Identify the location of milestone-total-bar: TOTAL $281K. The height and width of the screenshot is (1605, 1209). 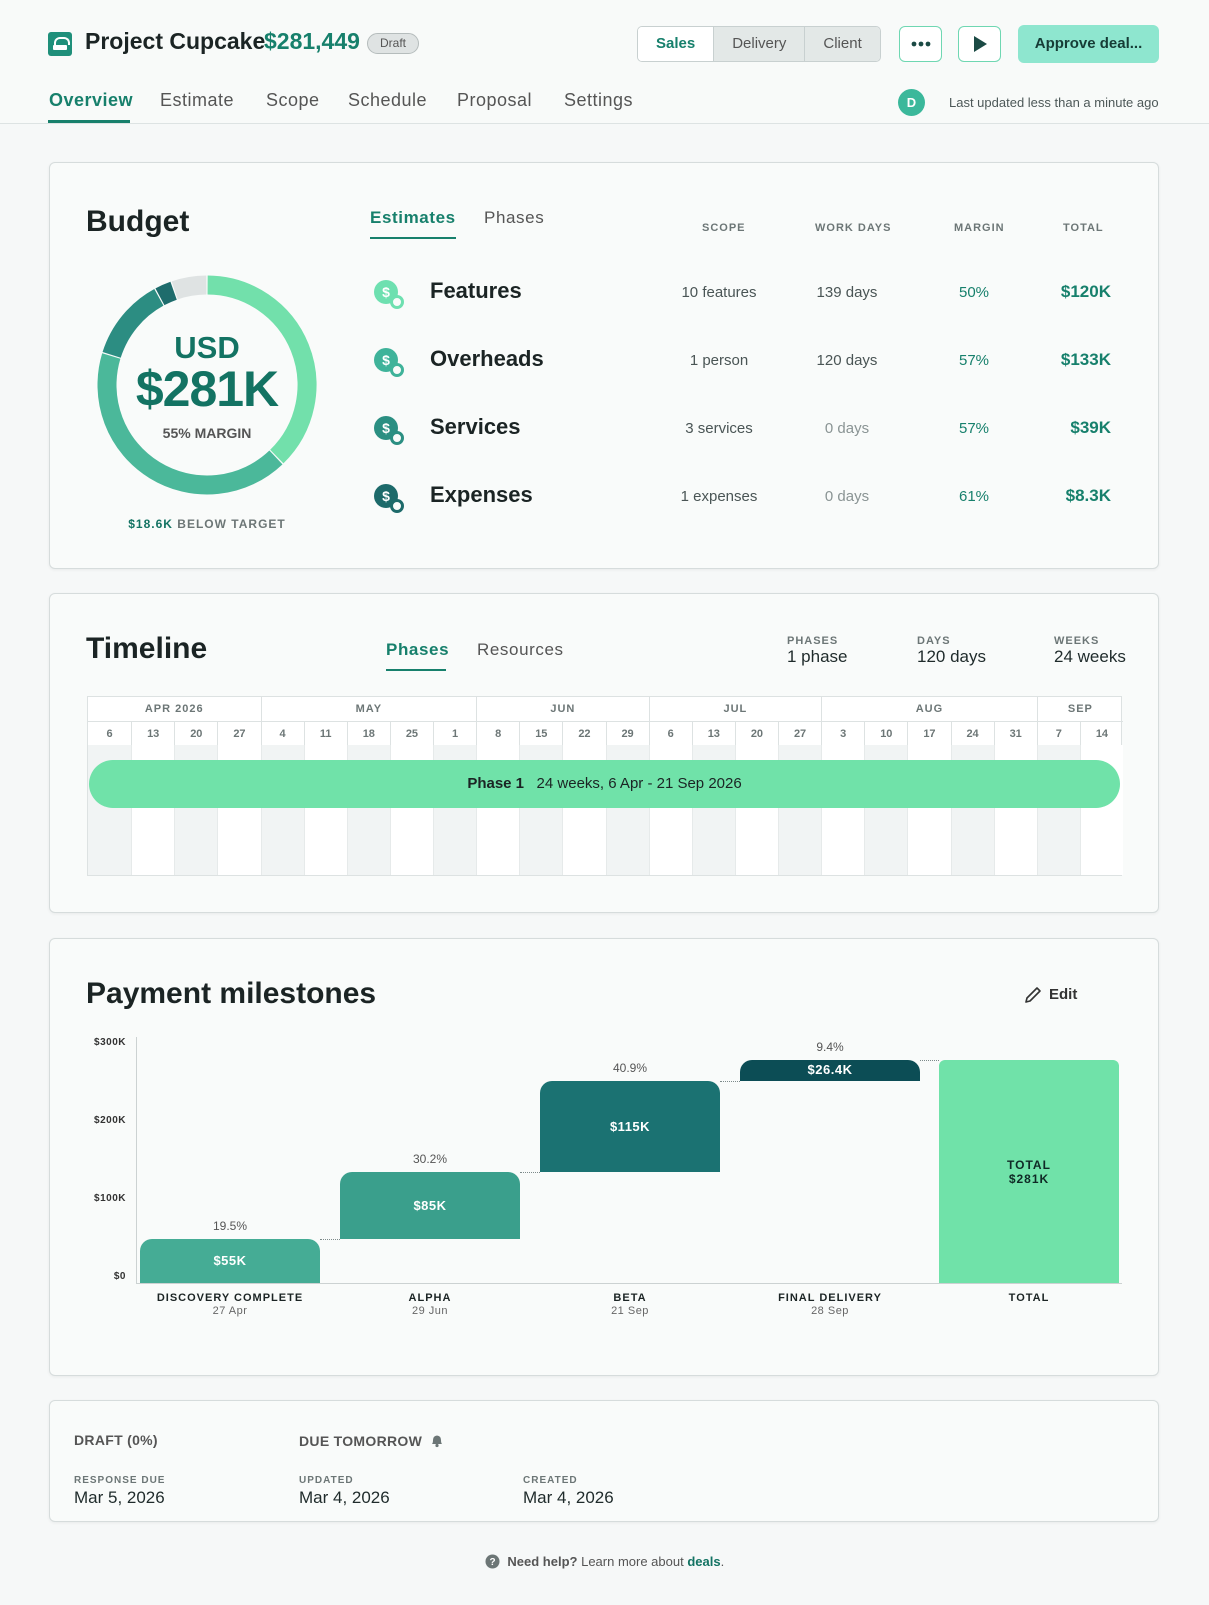
(1029, 1171).